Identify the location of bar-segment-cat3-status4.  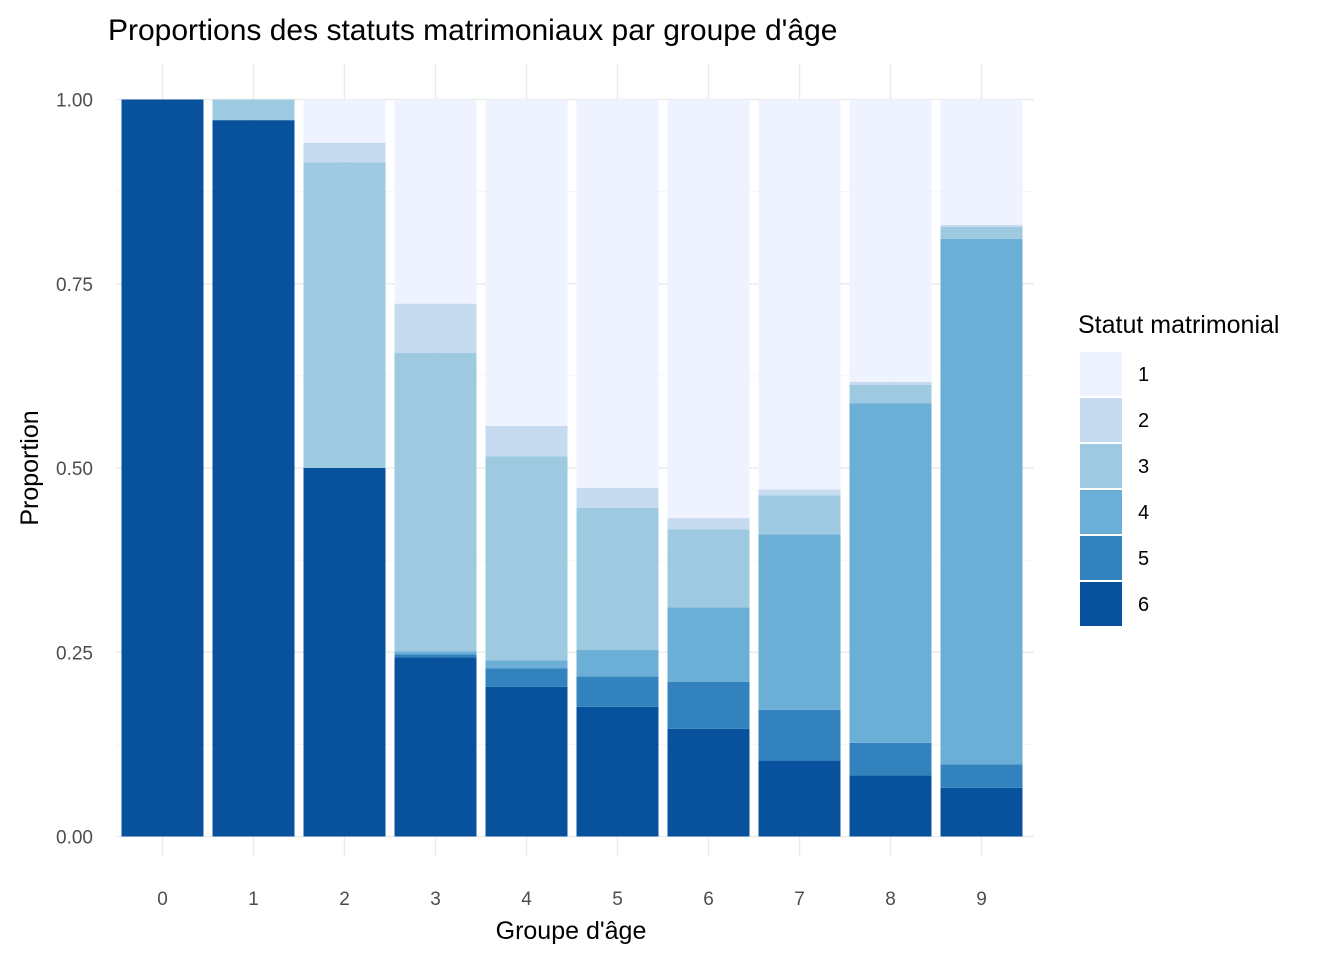
(435, 653).